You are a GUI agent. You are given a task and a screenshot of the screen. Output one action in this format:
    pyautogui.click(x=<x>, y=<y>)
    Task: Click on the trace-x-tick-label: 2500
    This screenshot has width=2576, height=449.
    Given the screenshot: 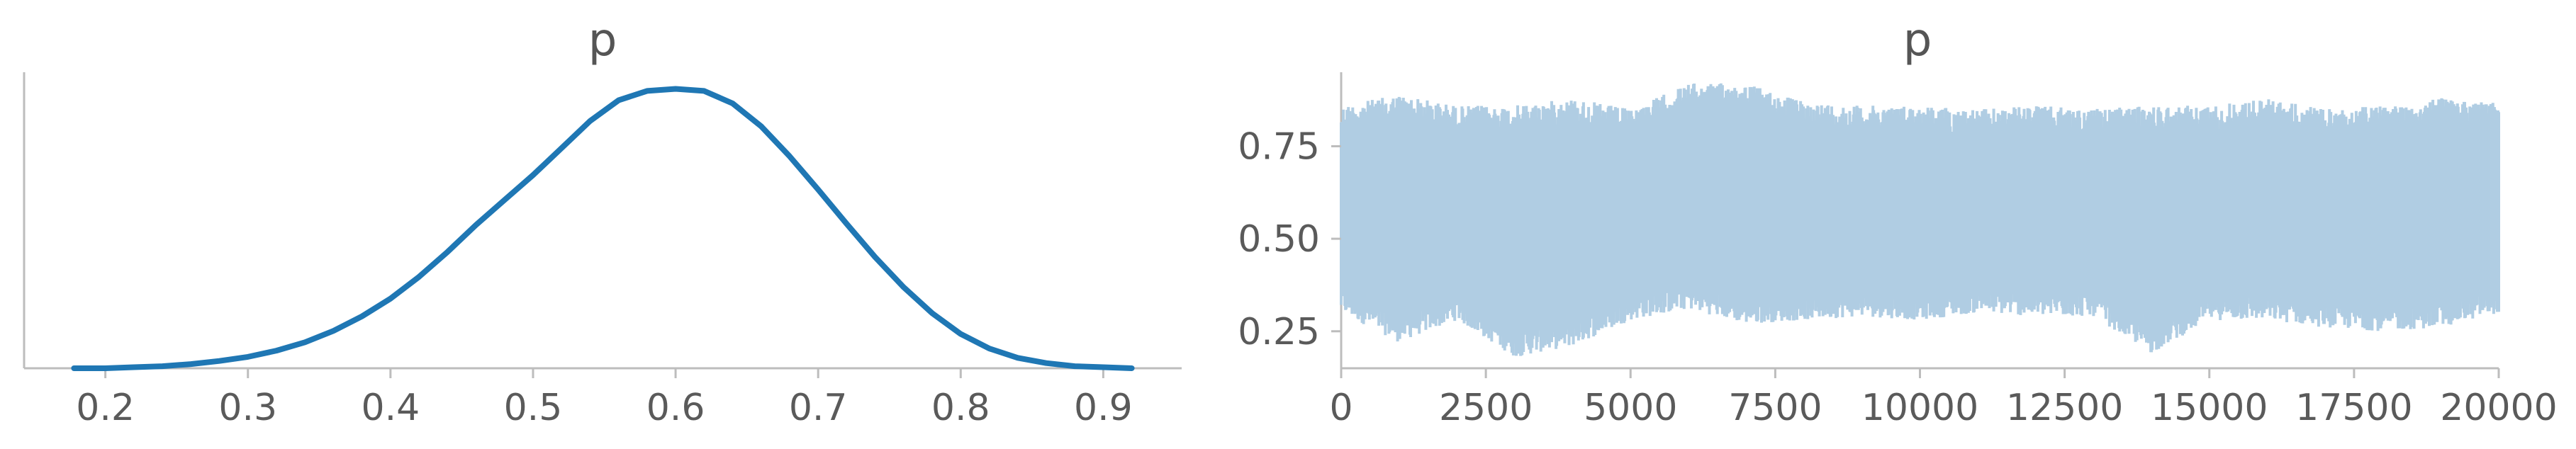 What is the action you would take?
    pyautogui.click(x=1486, y=408)
    